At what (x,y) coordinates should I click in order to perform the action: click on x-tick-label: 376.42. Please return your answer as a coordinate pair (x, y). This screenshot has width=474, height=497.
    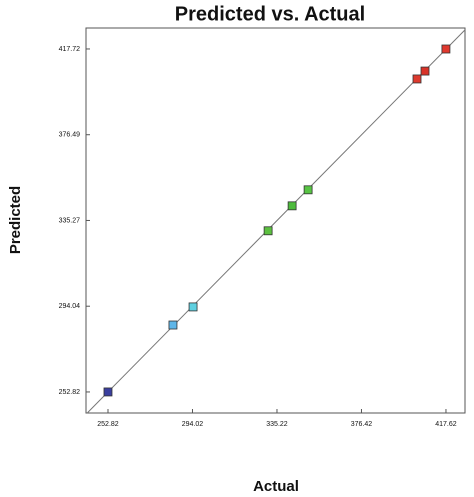
    Looking at the image, I should click on (362, 424).